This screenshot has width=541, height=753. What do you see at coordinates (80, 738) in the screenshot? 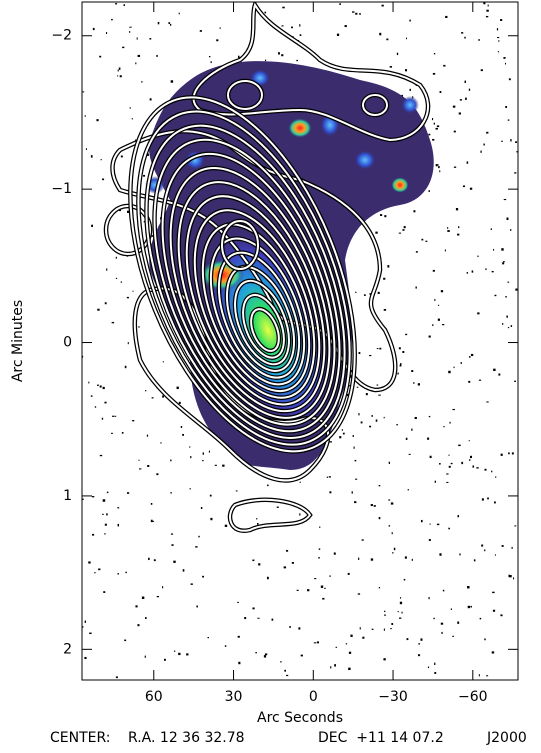
I see `footer-center: CENTER:` at bounding box center [80, 738].